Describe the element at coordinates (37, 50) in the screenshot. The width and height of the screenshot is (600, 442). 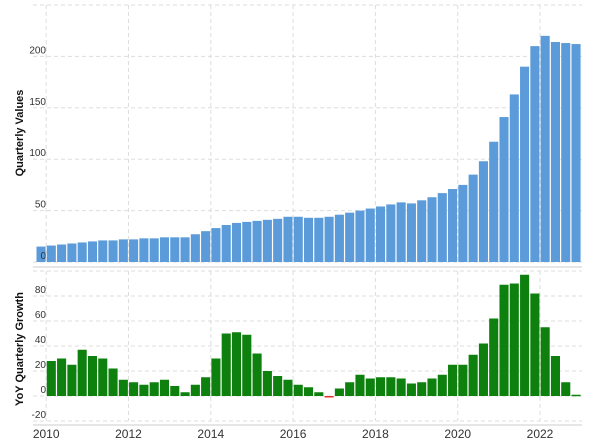
I see `y-tick-label: 200` at that location.